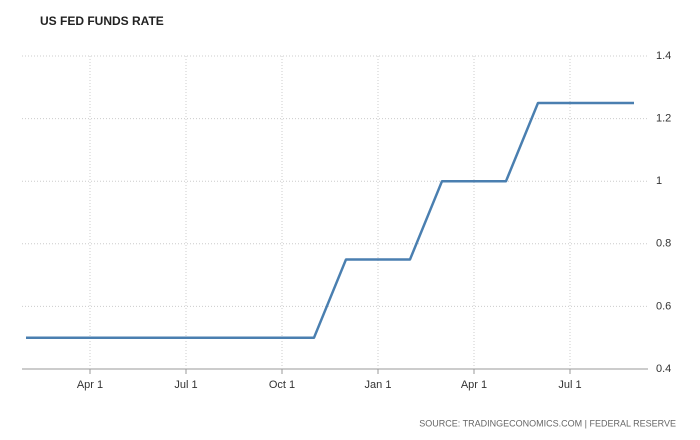 This screenshot has height=440, width=700. Describe the element at coordinates (659, 181) in the screenshot. I see `y-tick-label: 1` at that location.